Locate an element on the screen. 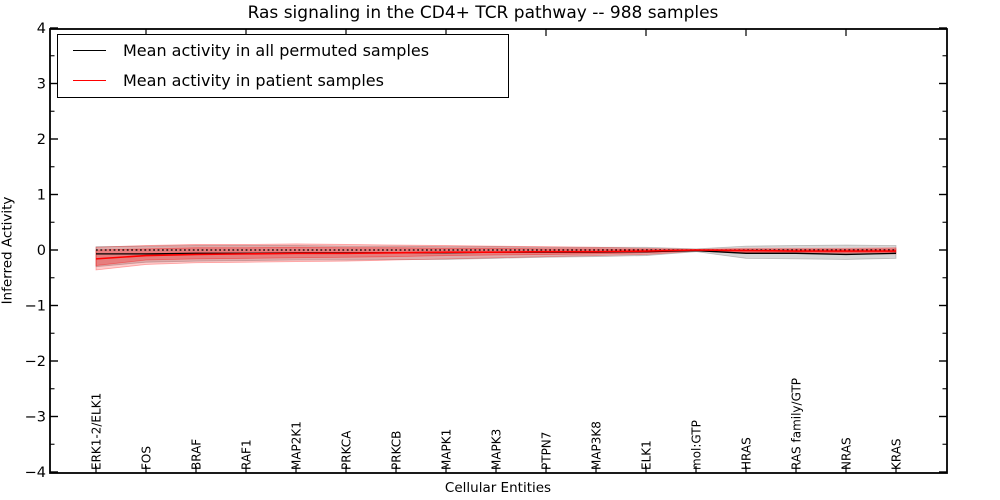 This screenshot has width=1000, height=500. x-category-label: ERK1-2/ELK1 is located at coordinates (97, 431).